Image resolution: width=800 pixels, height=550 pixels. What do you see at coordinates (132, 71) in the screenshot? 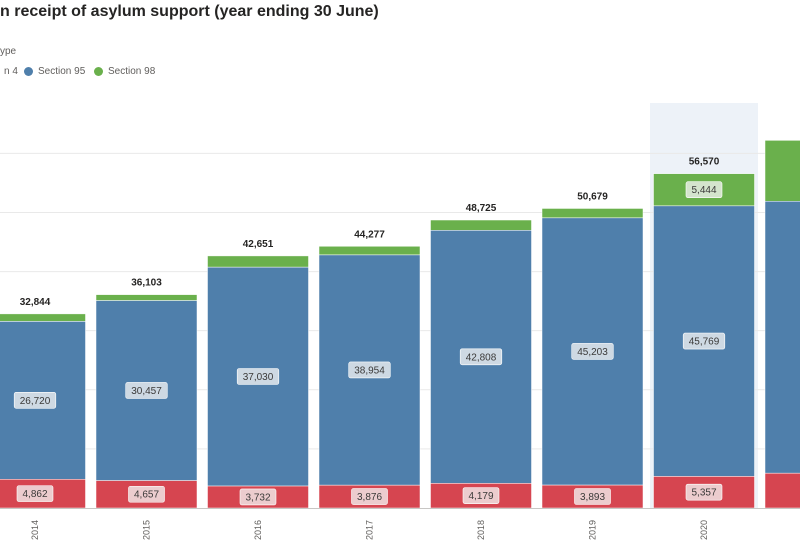
I see `legend-label-section-98: Section 98` at bounding box center [132, 71].